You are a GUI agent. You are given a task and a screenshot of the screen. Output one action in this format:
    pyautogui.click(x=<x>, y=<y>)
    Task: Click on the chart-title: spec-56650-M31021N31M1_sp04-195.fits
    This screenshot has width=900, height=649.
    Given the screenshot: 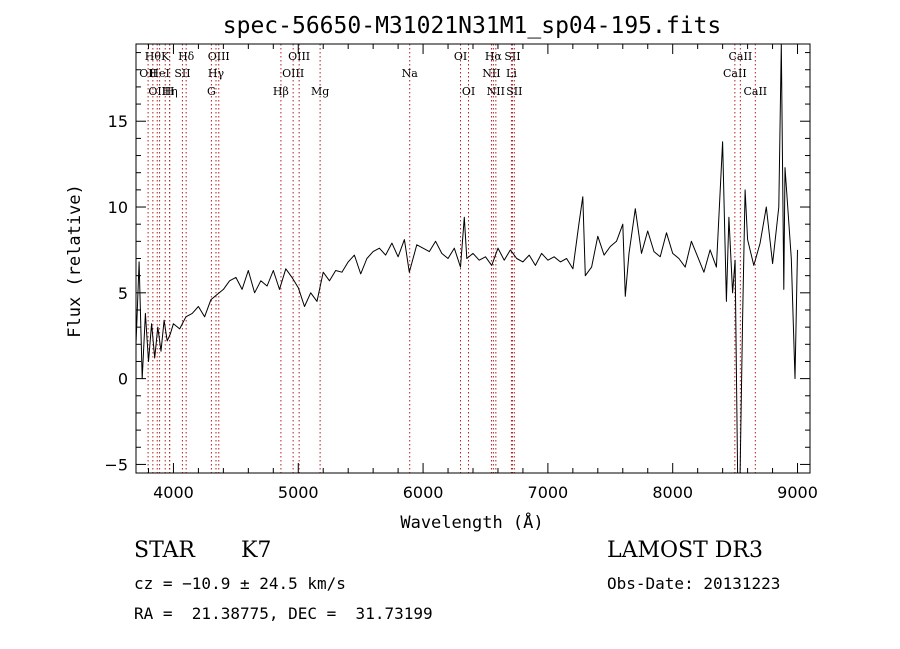 What is the action you would take?
    pyautogui.click(x=472, y=26)
    